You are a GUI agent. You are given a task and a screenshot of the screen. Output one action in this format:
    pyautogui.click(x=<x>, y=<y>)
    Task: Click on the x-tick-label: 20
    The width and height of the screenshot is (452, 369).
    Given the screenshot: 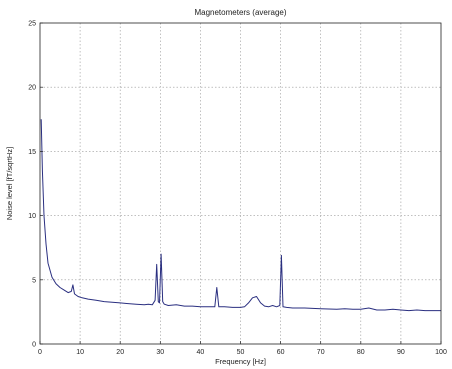 What is the action you would take?
    pyautogui.click(x=120, y=352)
    